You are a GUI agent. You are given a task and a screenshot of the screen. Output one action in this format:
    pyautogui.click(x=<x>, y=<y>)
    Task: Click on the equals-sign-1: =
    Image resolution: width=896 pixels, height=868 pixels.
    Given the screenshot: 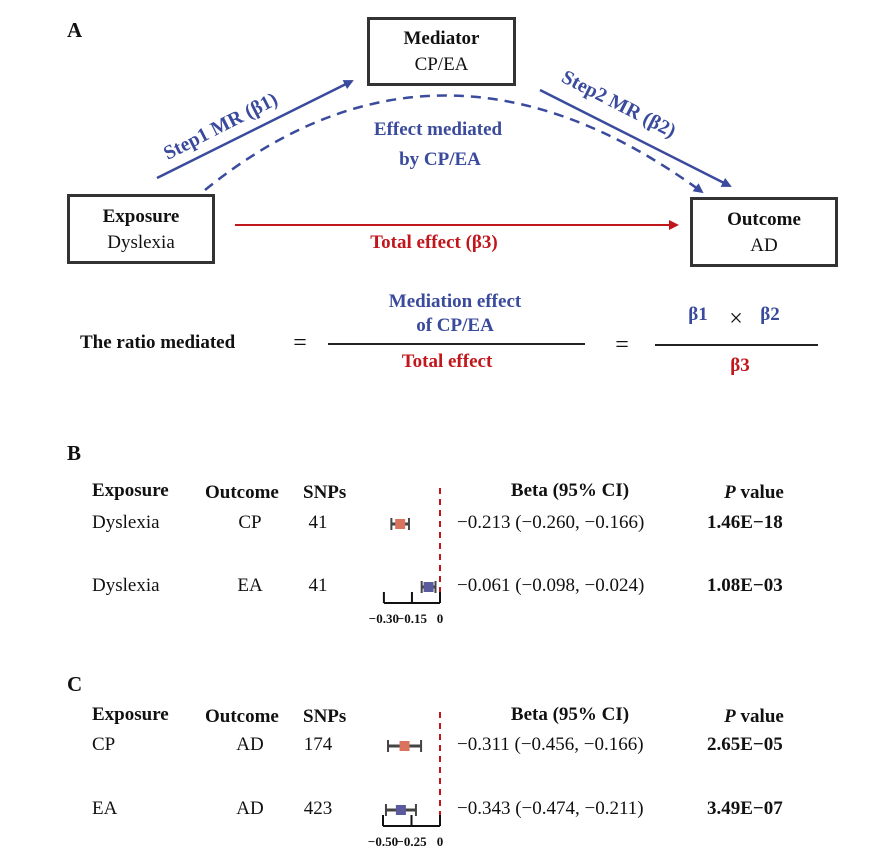 What is the action you would take?
    pyautogui.click(x=300, y=343)
    